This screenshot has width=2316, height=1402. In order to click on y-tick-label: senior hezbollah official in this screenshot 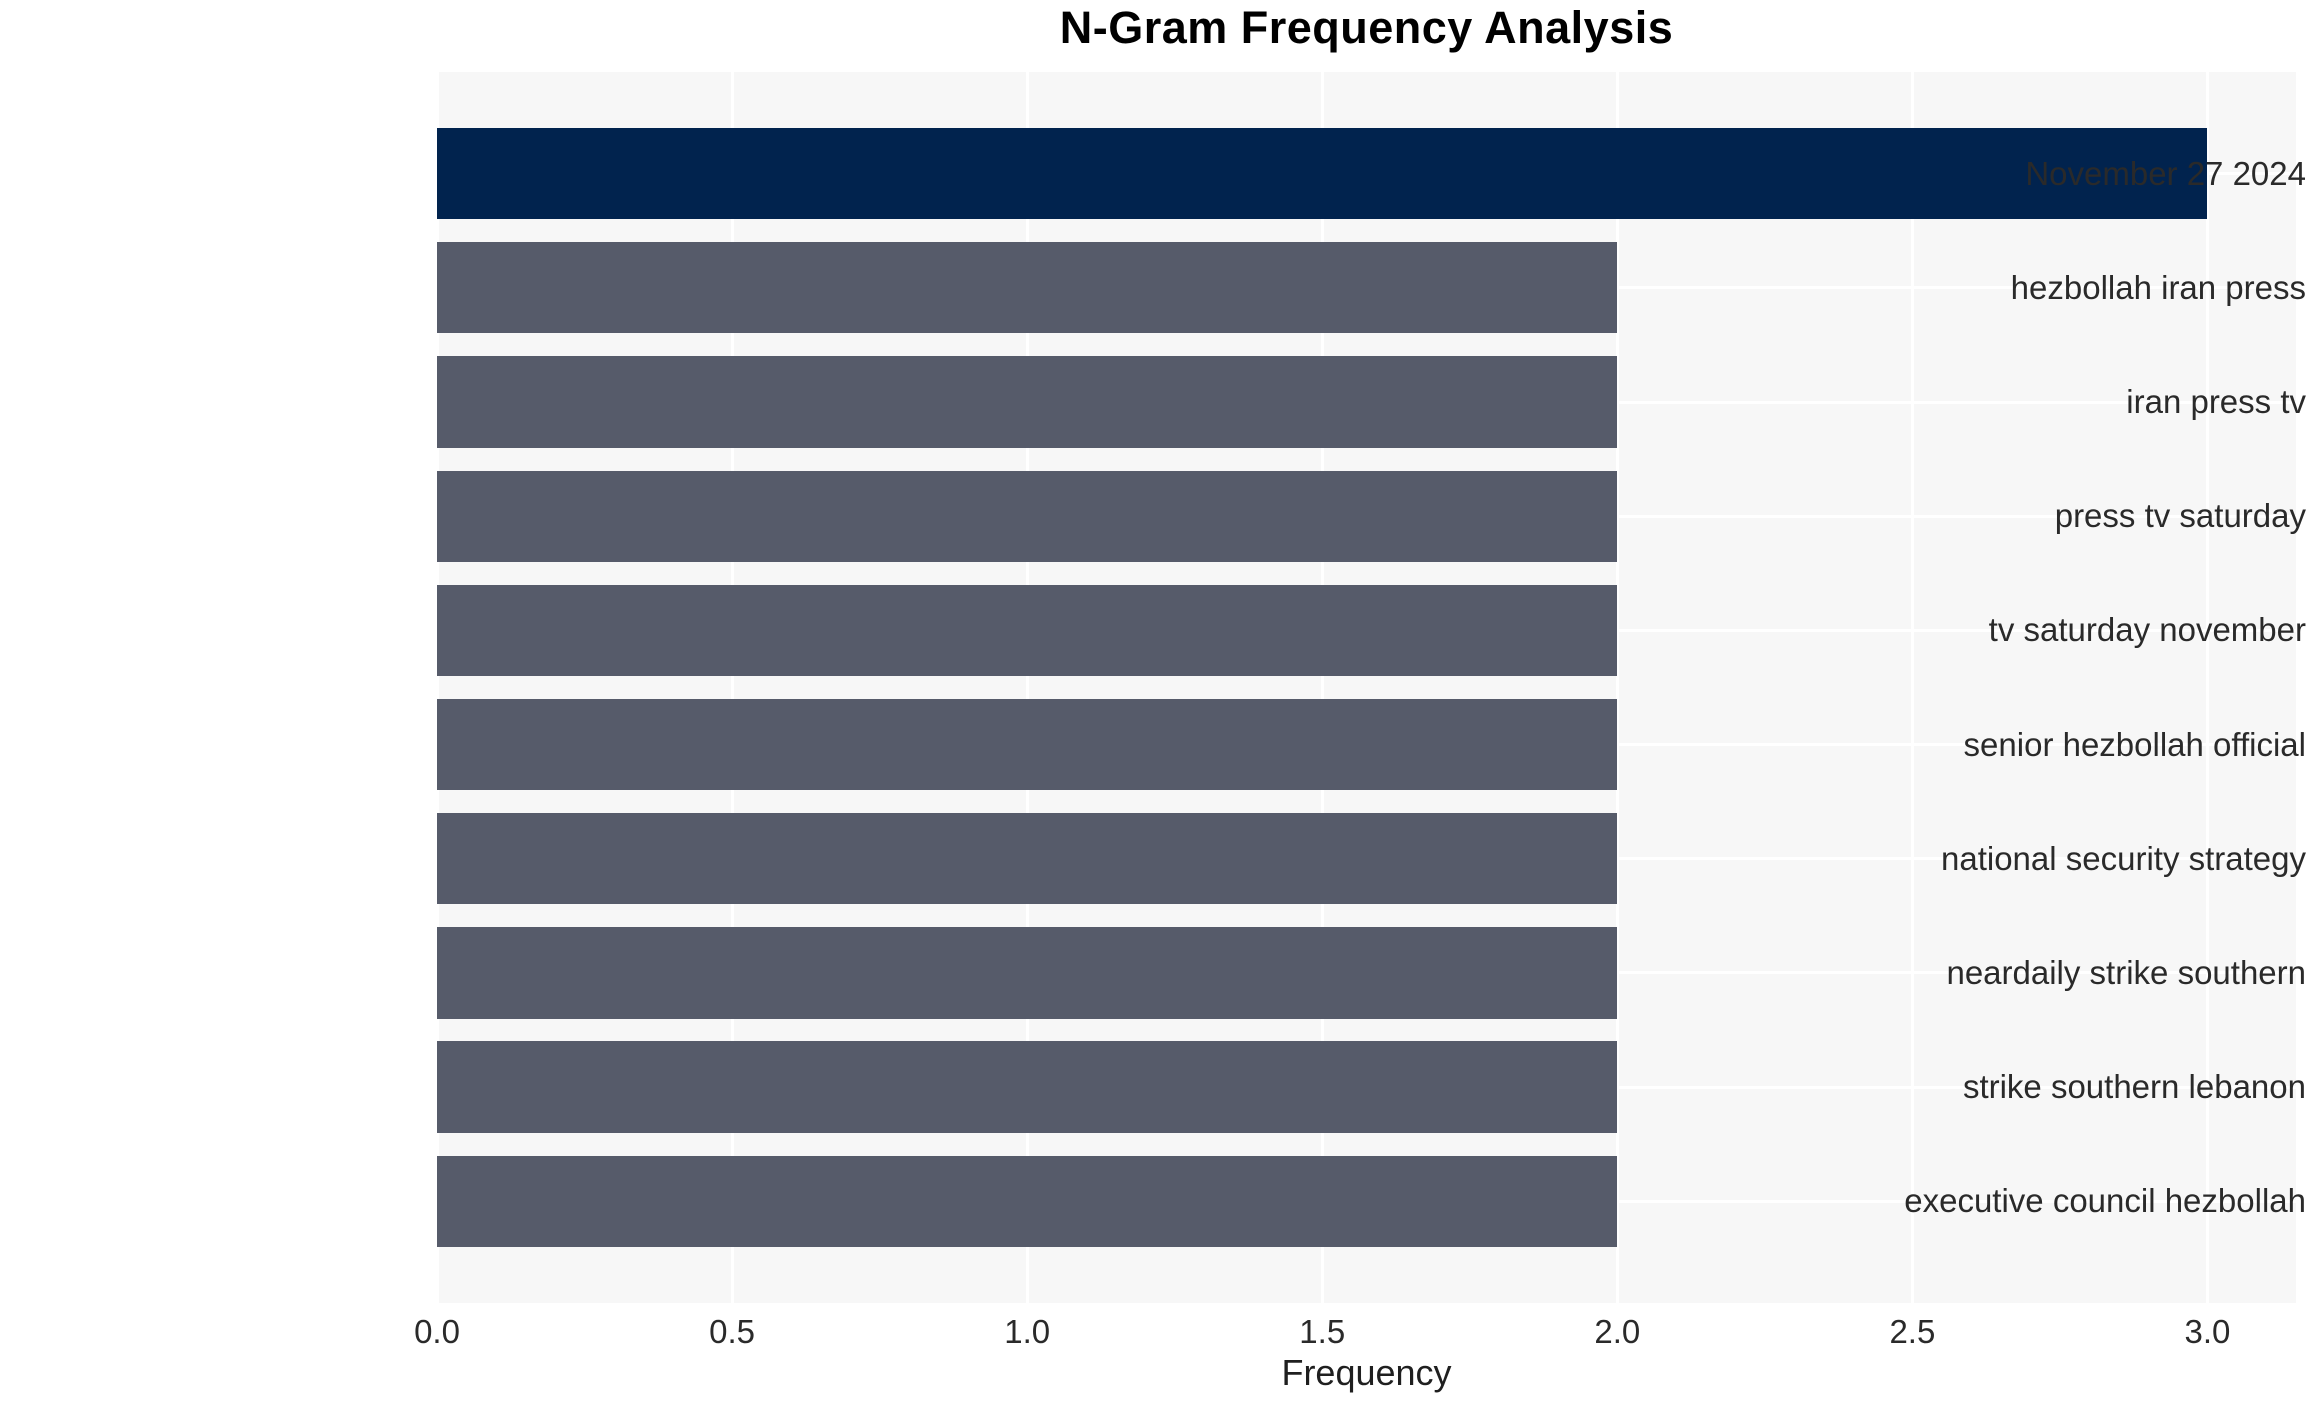, I will do `click(2134, 744)`.